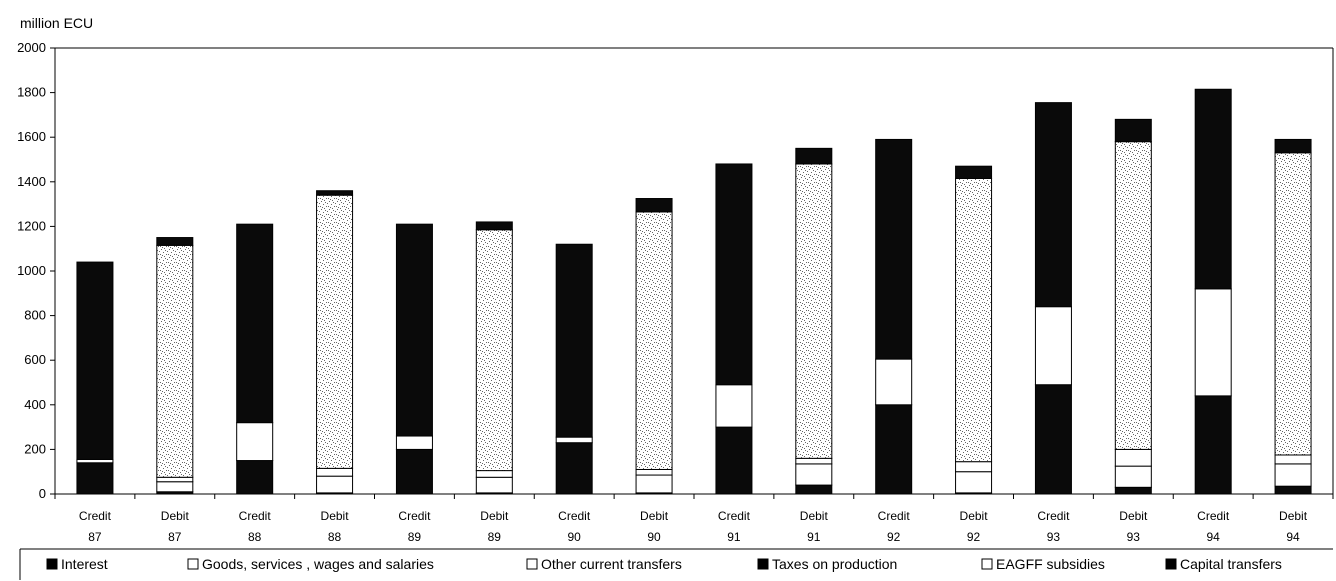 The image size is (1336, 581). What do you see at coordinates (31, 270) in the screenshot?
I see `y-tick-label: 1000` at bounding box center [31, 270].